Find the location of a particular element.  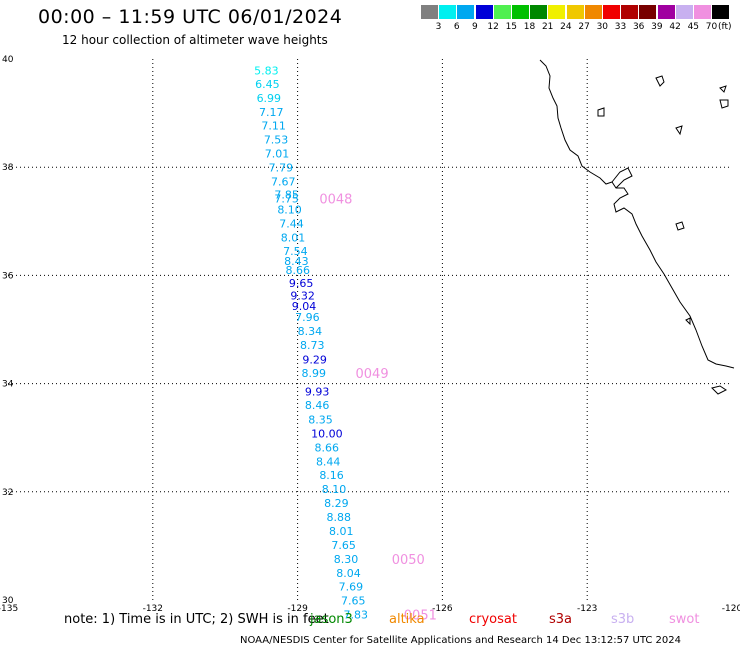

legend-label: 9 is located at coordinates (475, 27).